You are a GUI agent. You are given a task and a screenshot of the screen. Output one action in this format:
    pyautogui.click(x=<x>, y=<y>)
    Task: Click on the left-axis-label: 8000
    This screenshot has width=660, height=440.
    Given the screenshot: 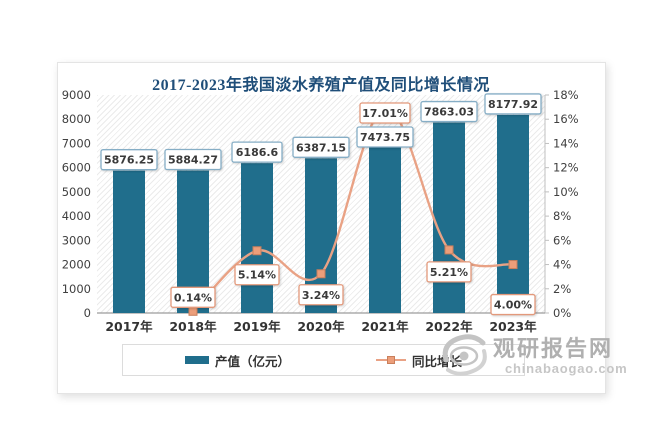 What is the action you would take?
    pyautogui.click(x=76, y=119)
    